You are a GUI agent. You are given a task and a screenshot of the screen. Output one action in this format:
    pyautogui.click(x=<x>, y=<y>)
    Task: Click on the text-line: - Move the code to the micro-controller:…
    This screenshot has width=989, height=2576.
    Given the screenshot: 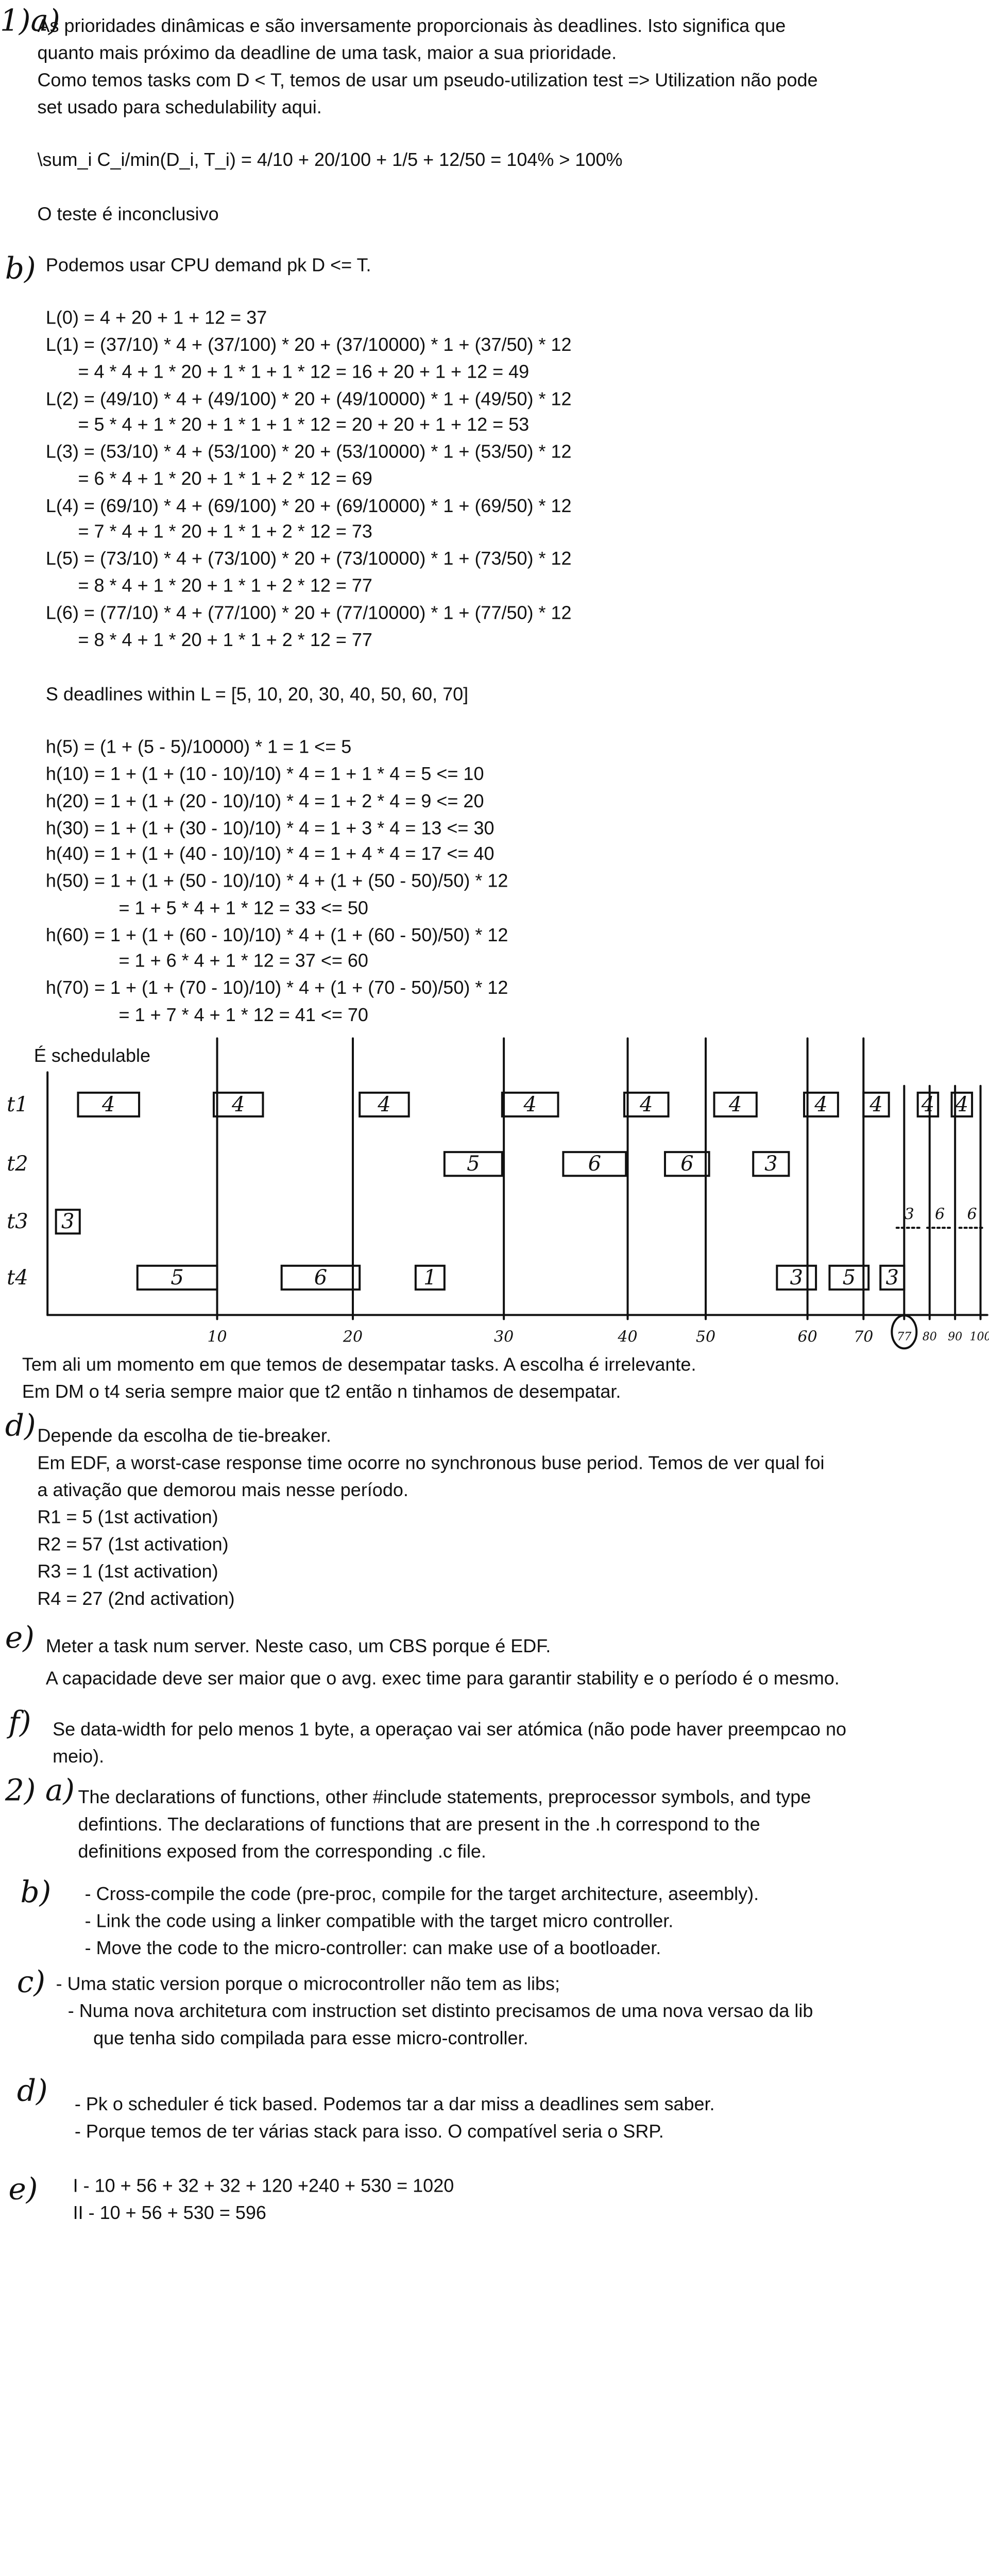 What is the action you would take?
    pyautogui.click(x=373, y=1947)
    